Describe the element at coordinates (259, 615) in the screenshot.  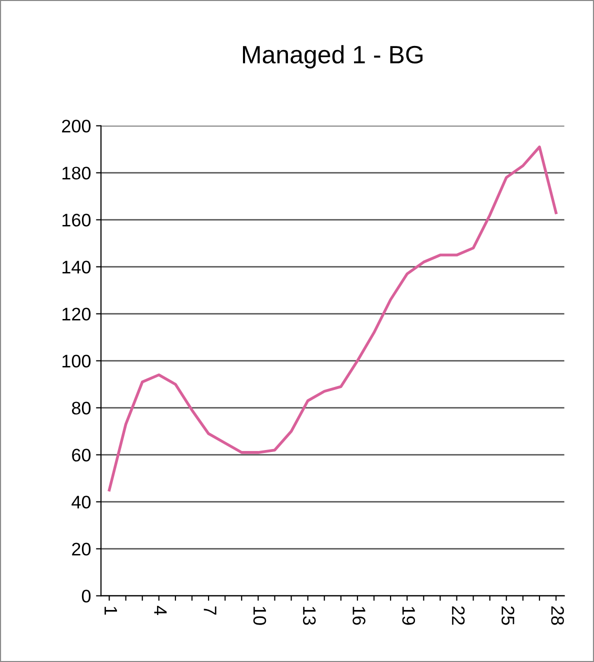
I see `x-tick-label: 10` at that location.